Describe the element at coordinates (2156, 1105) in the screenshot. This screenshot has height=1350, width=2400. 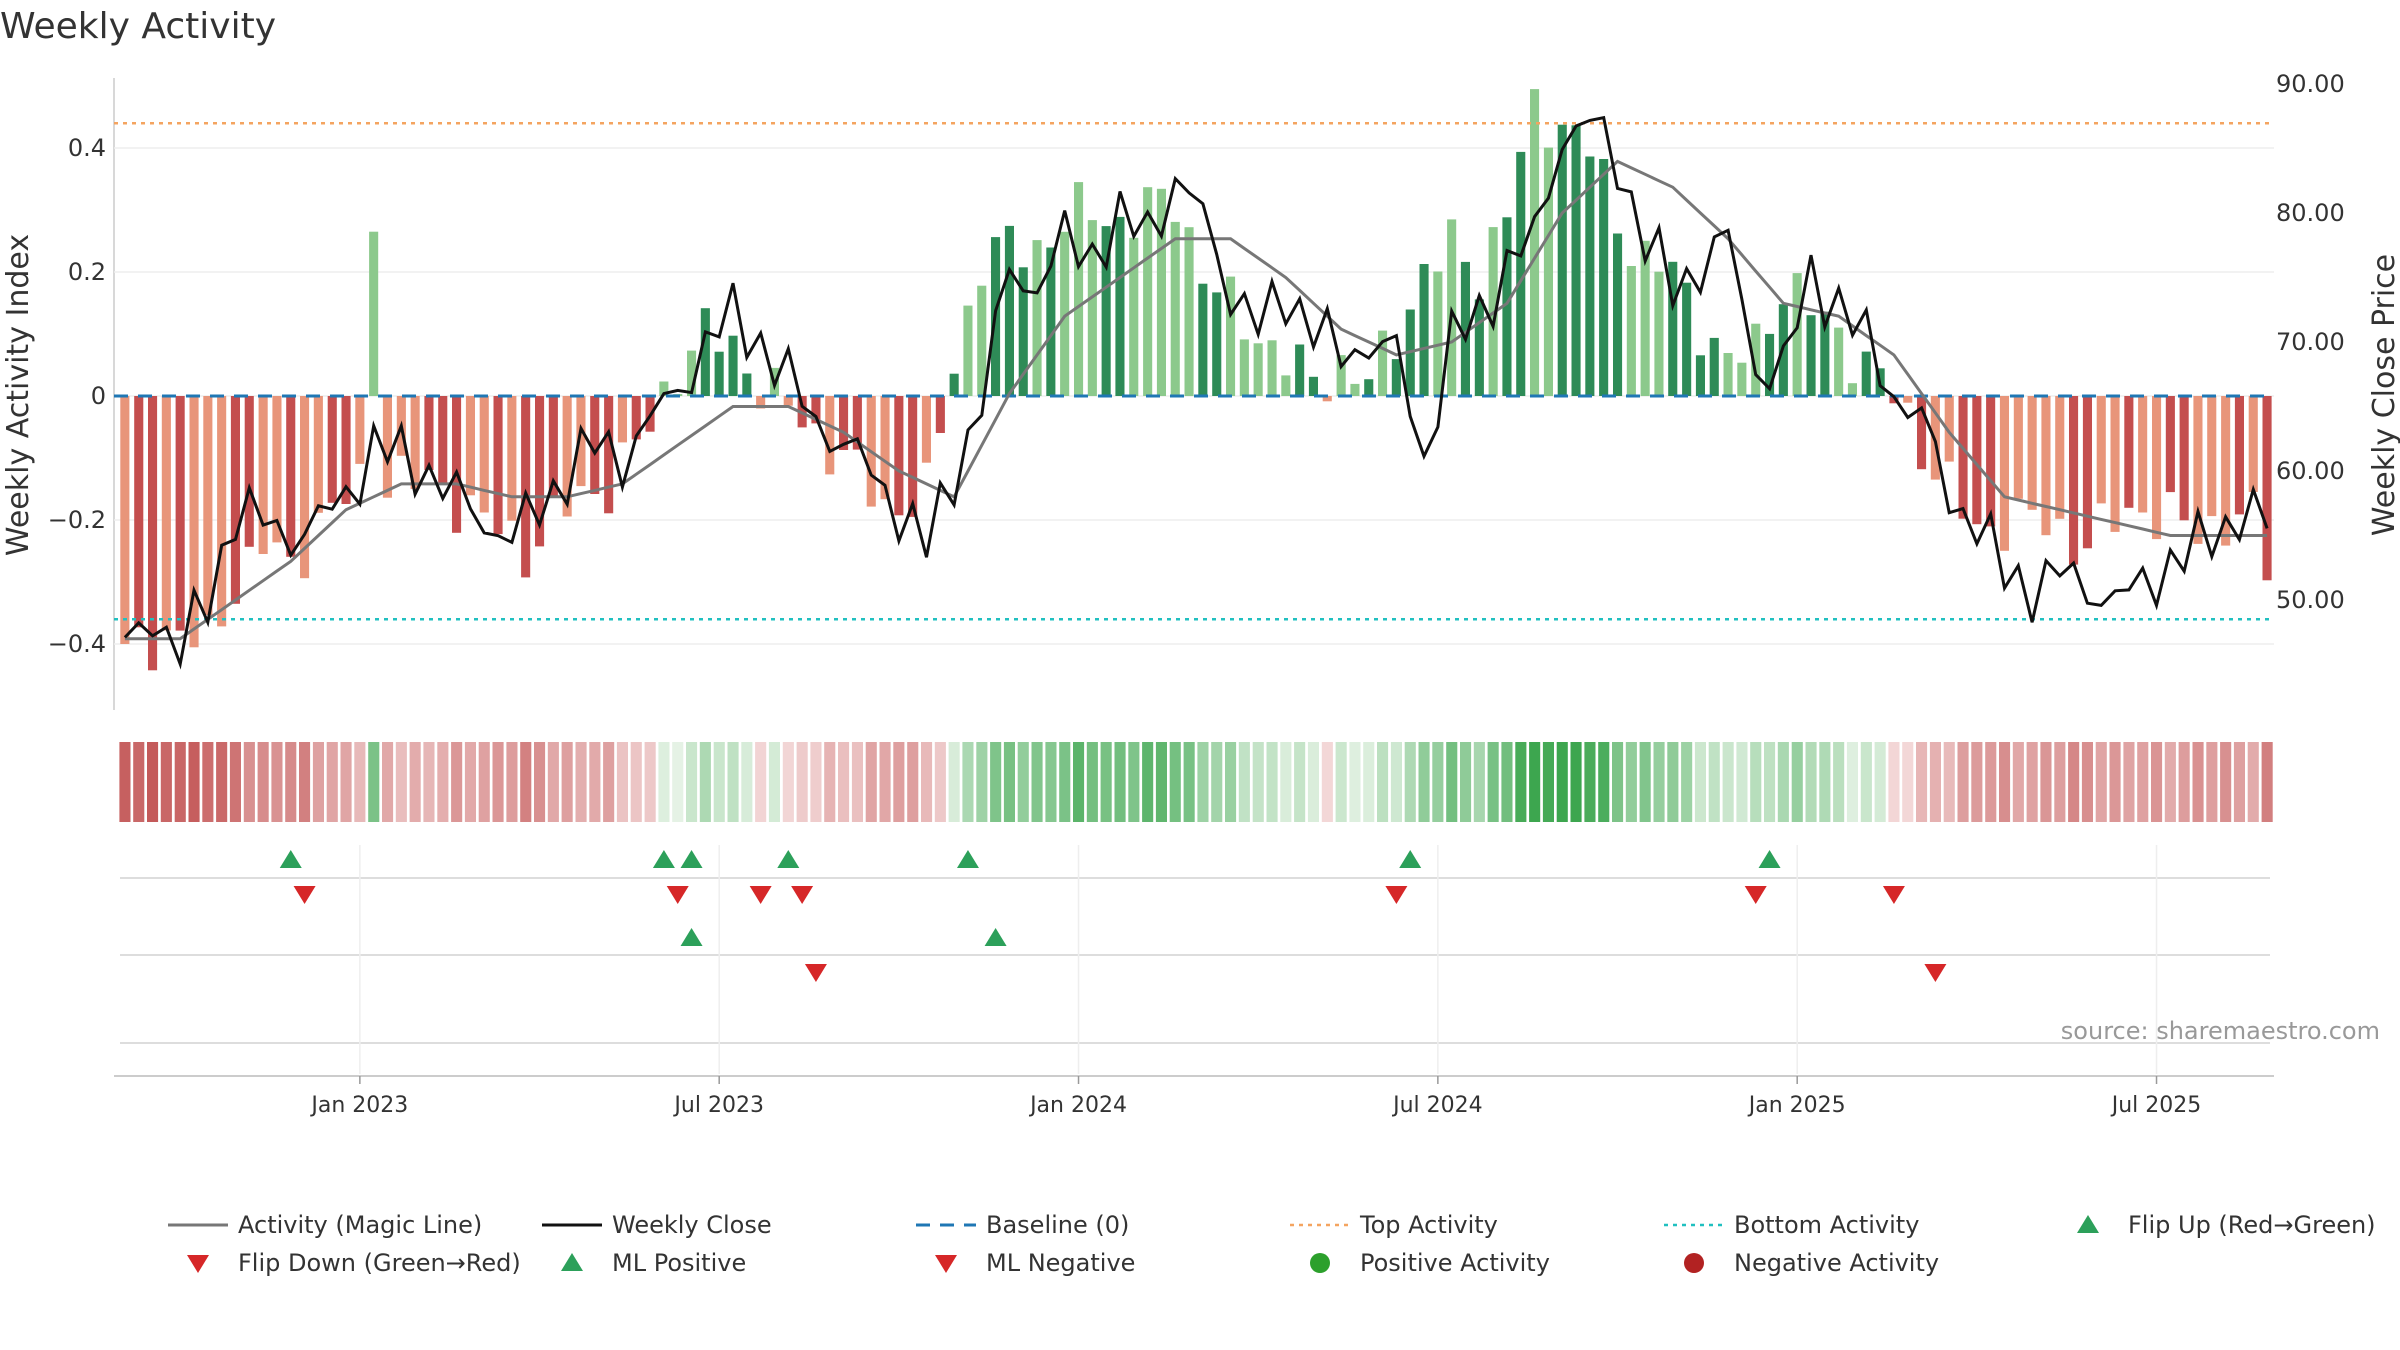
I see `x-tick-label: Jul 2025` at that location.